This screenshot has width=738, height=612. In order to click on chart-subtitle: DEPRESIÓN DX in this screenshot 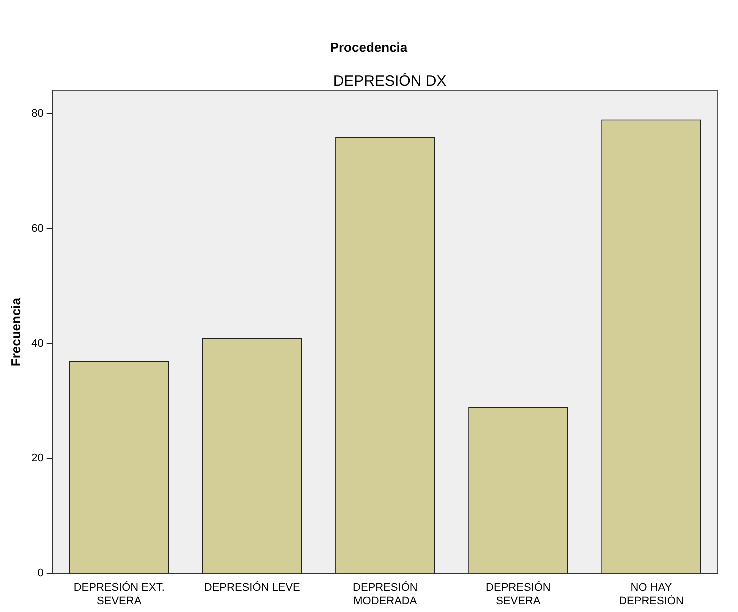, I will do `click(390, 81)`.